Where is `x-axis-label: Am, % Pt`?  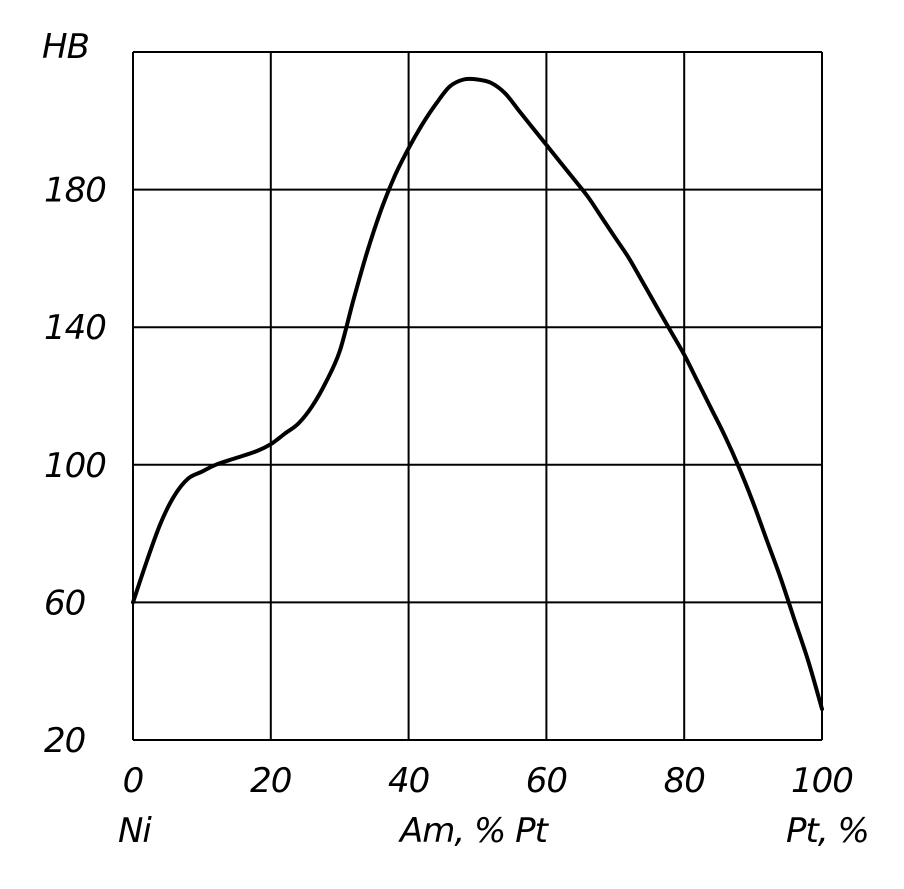 x-axis-label: Am, % Pt is located at coordinates (474, 831).